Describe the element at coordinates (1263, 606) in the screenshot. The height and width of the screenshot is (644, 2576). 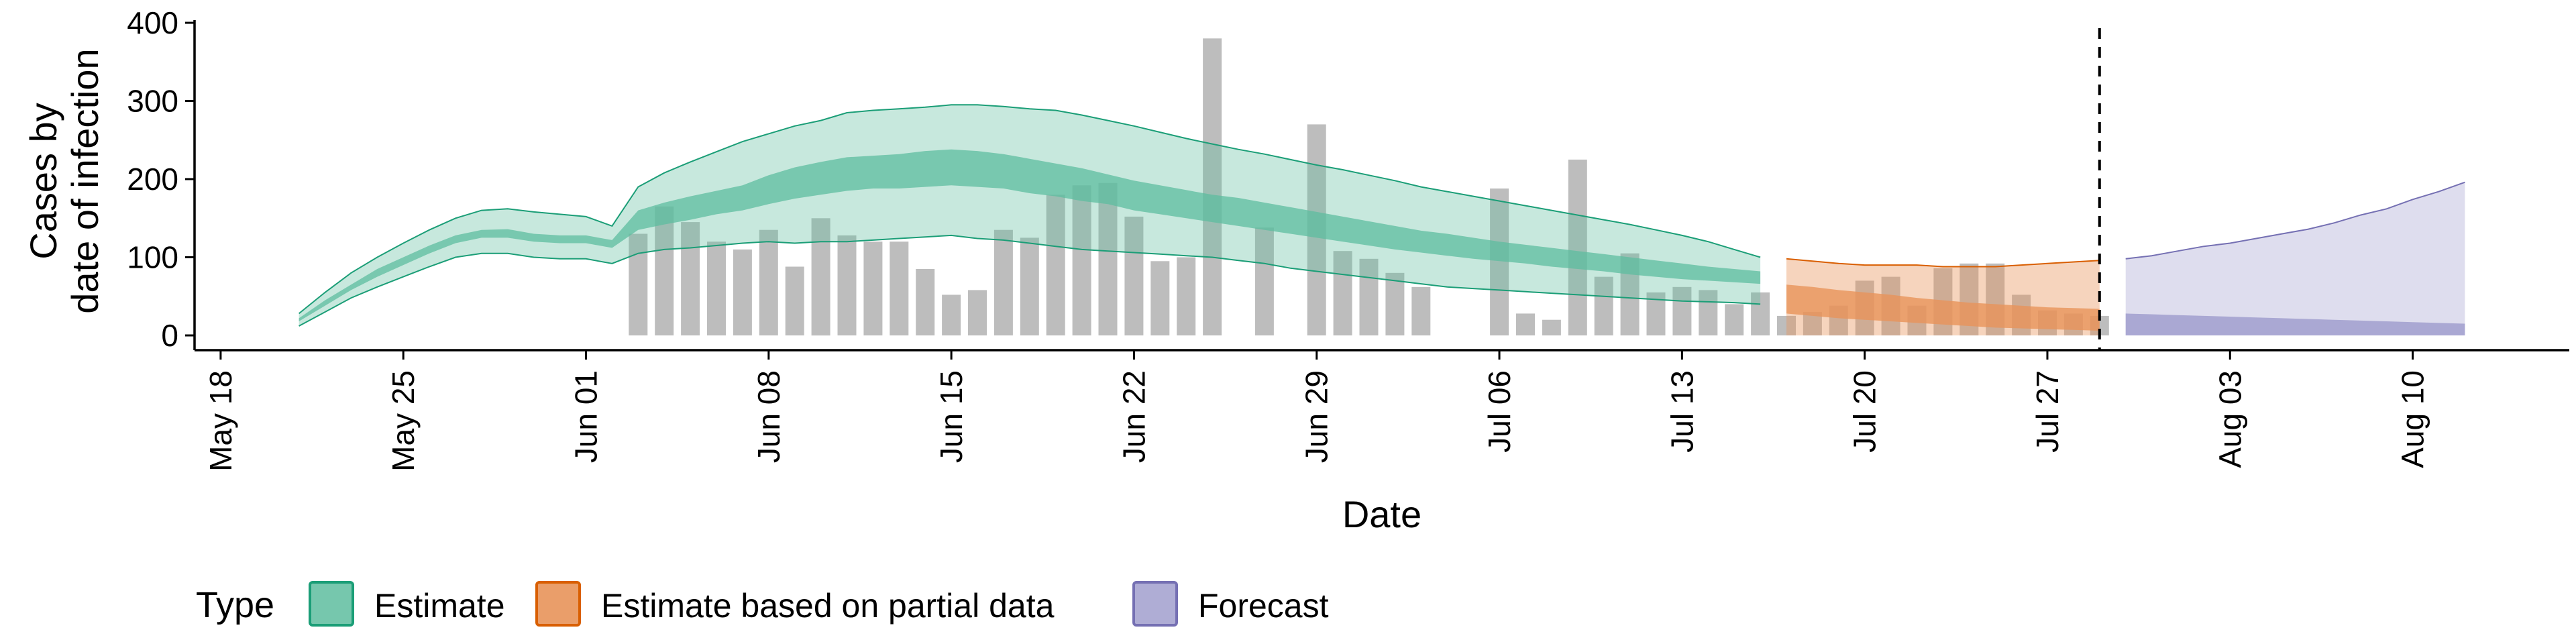
I see `legend-label-3: Forecast` at that location.